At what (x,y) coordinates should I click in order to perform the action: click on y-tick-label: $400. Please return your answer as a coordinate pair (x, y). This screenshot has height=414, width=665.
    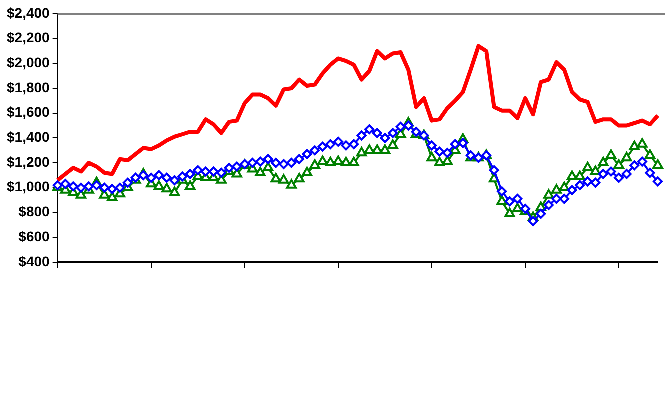
    Looking at the image, I should click on (34, 261).